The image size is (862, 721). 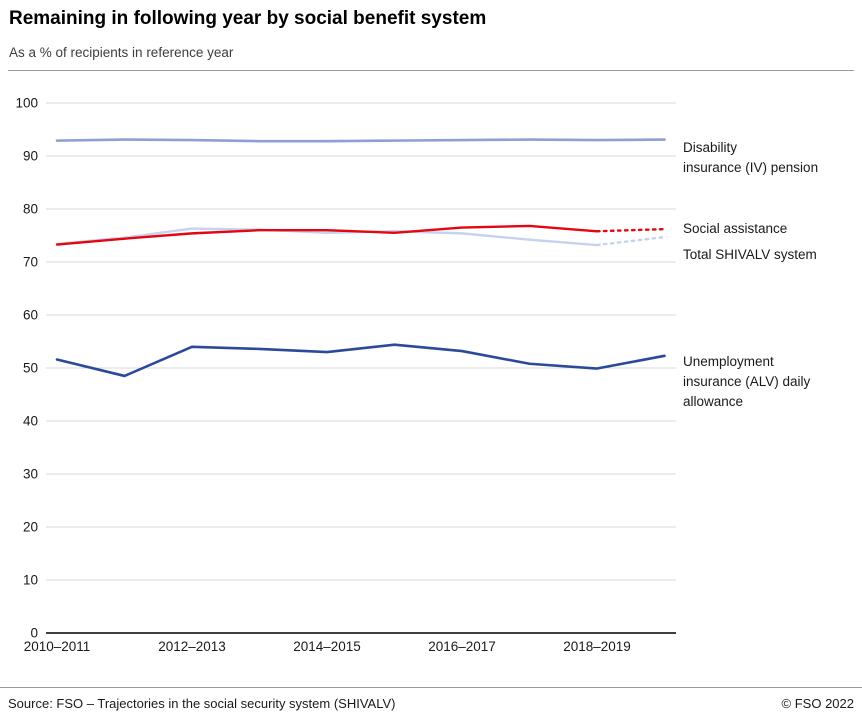 I want to click on svg-text: 2018–2019, so click(x=597, y=646).